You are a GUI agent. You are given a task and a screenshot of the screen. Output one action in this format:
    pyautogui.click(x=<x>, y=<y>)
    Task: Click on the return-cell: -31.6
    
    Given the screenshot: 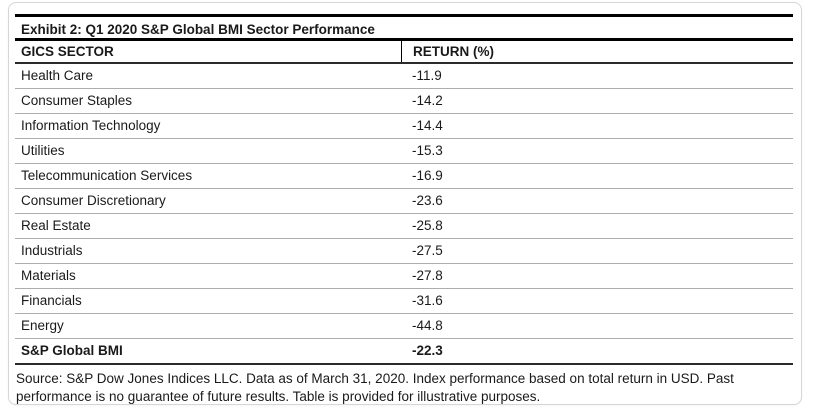 What is the action you would take?
    pyautogui.click(x=427, y=300)
    